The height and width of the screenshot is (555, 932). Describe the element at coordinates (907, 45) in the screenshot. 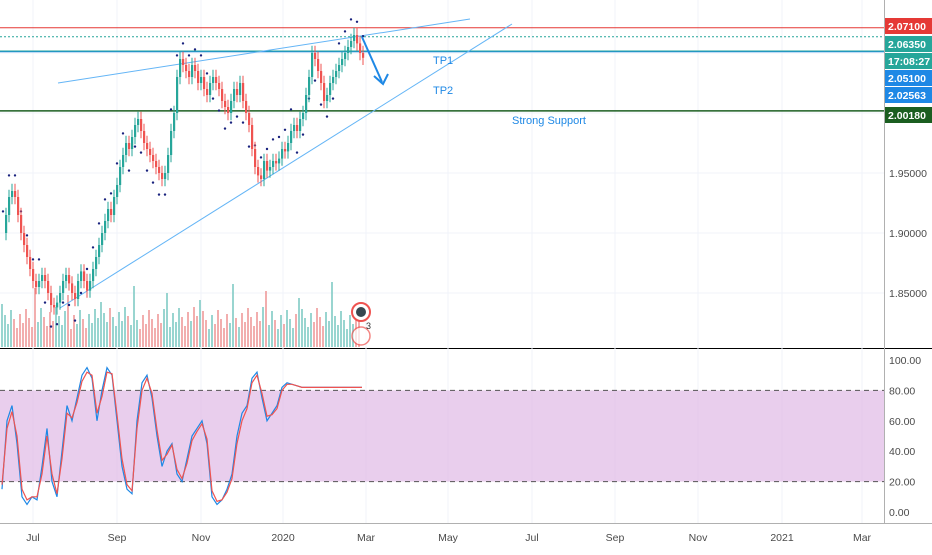

I see `price-tag-label: 2.06350` at that location.